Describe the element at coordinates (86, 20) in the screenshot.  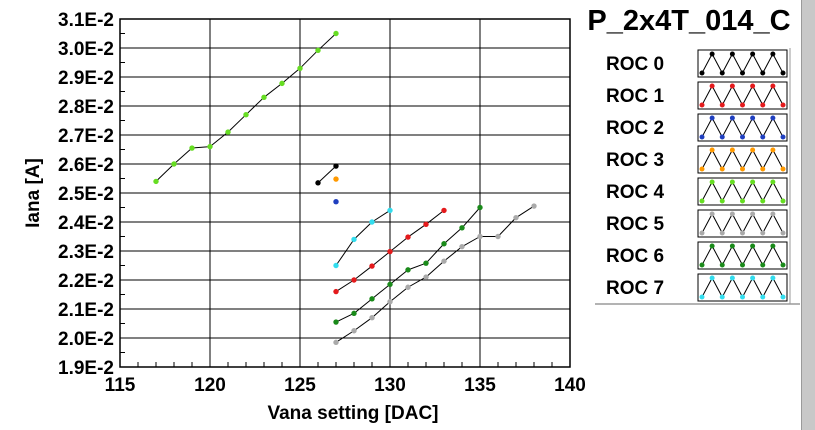
I see `y-tick-label: 3.1E-2` at that location.